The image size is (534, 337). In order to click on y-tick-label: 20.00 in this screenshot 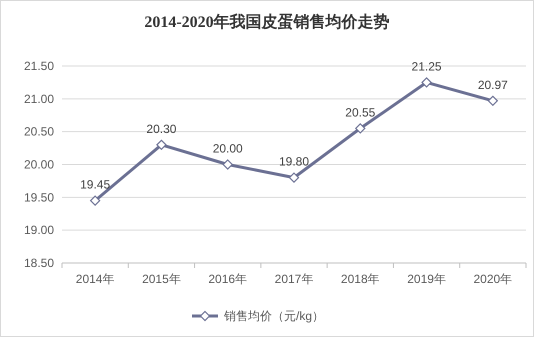, I will do `click(39, 165)`.